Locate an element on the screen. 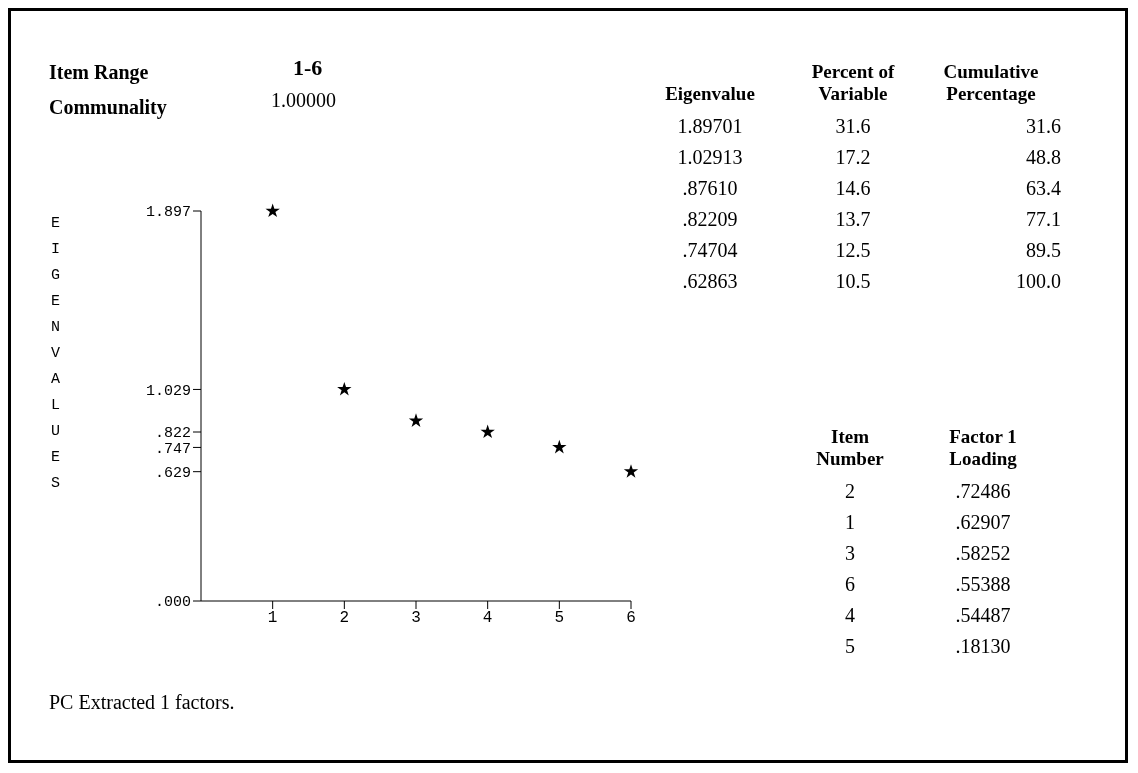 The image size is (1138, 773). text: 6 is located at coordinates (850, 584).